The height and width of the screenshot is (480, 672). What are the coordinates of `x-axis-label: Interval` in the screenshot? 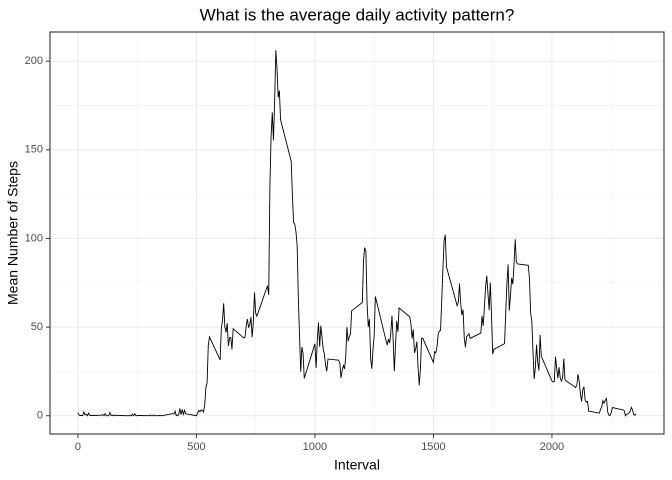 It's located at (357, 465).